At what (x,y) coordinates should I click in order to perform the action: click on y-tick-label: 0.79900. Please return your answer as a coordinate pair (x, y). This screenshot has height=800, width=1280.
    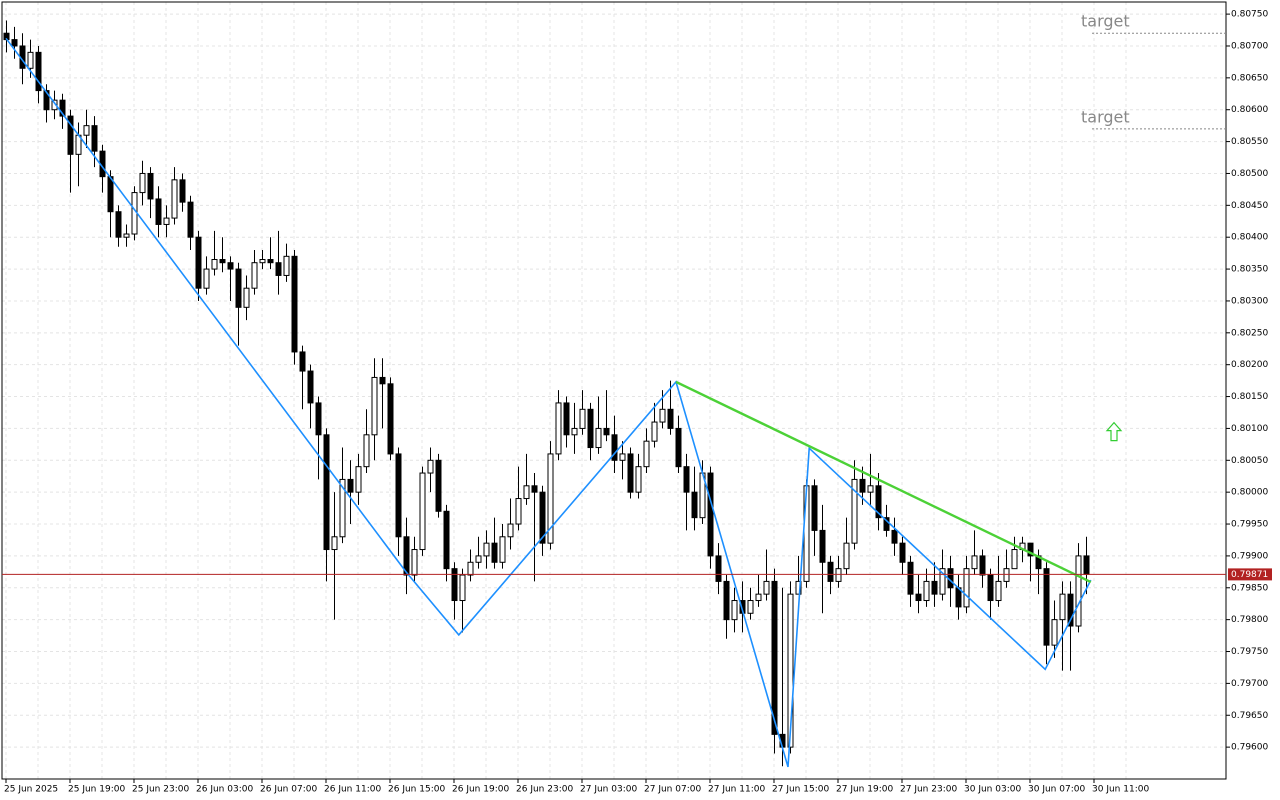
    Looking at the image, I should click on (1249, 556).